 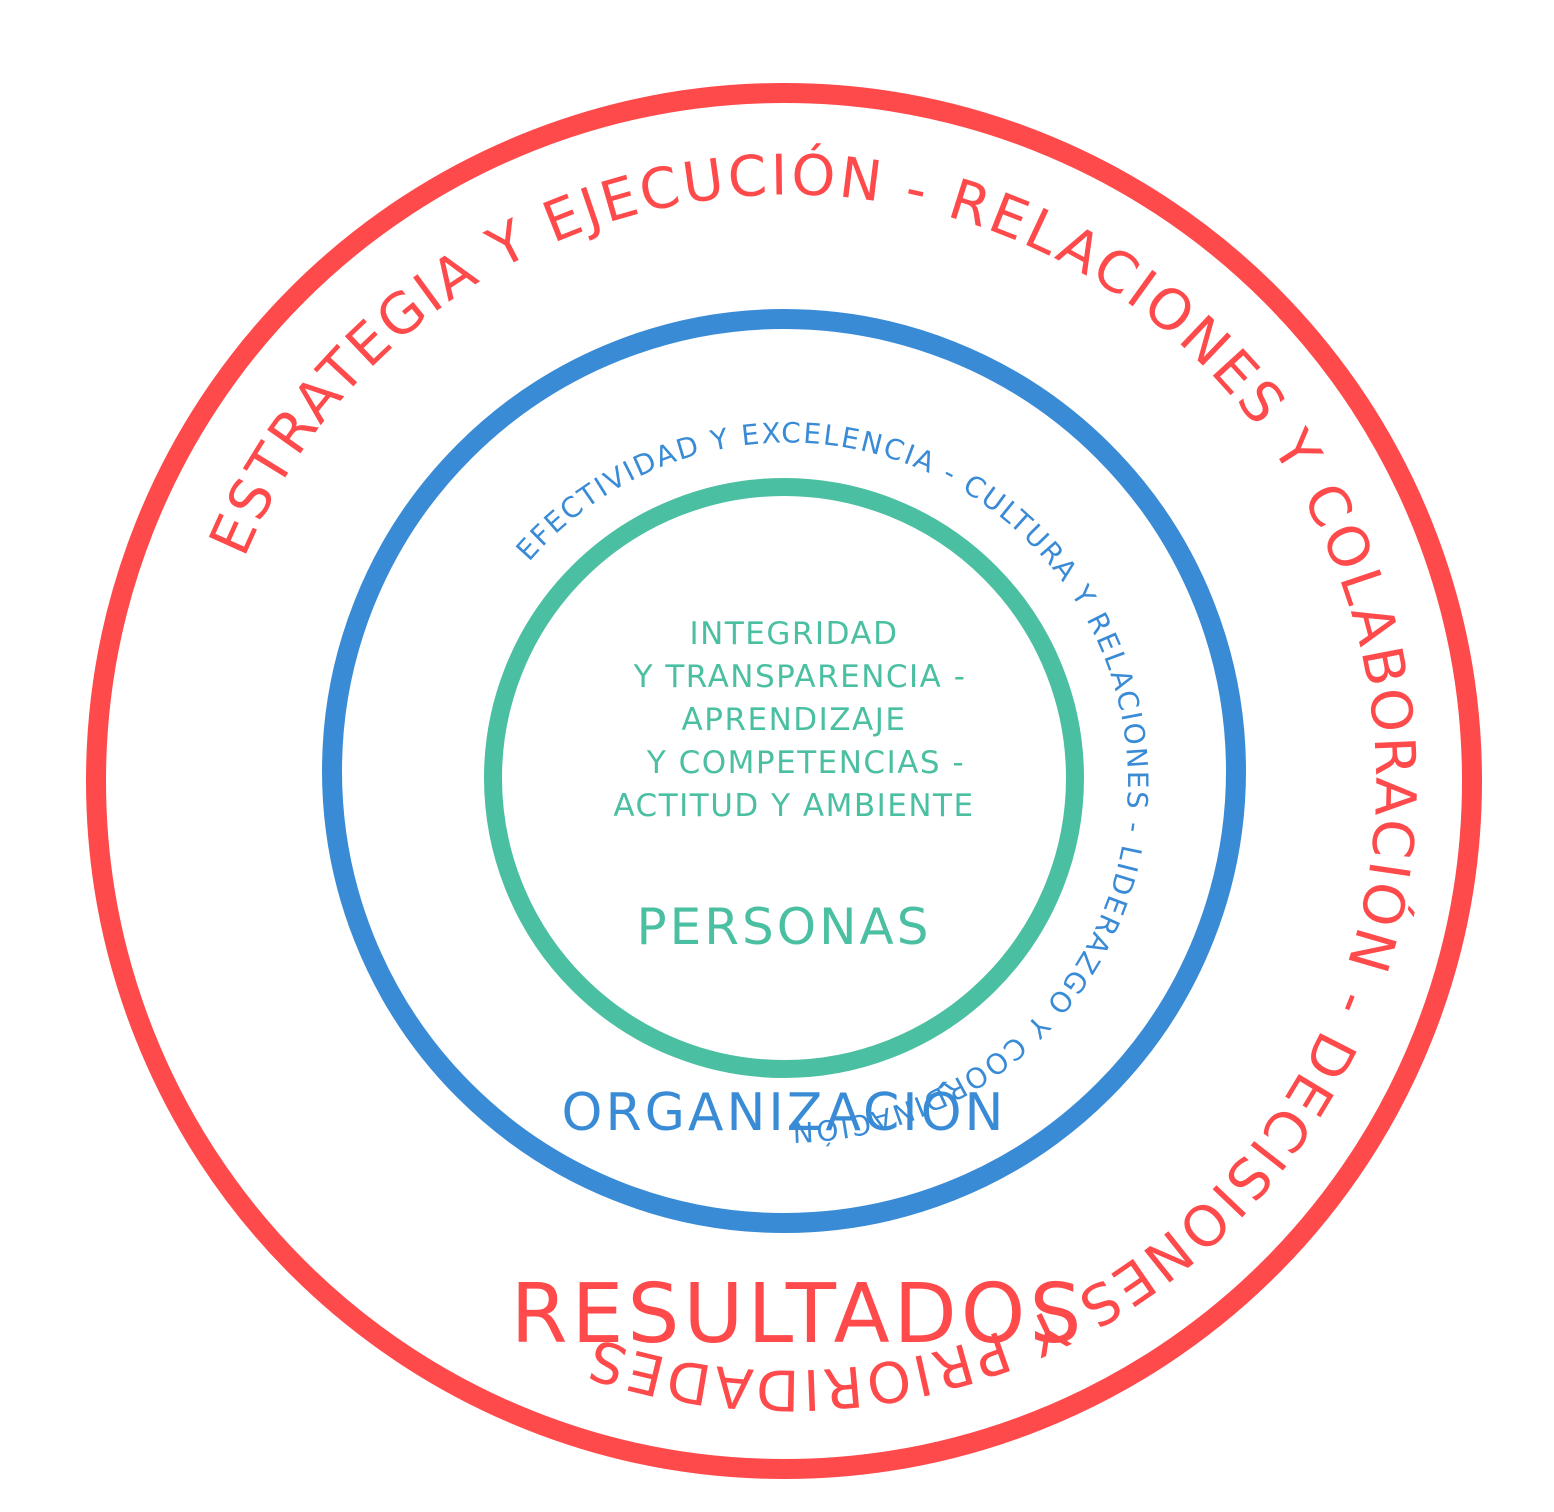 What do you see at coordinates (798, 1314) in the screenshot?
I see `results-title: RESULTADOS` at bounding box center [798, 1314].